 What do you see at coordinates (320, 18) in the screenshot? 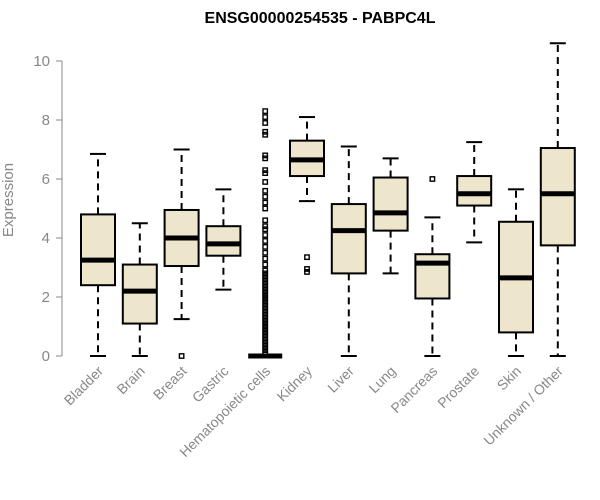
I see `chart-title: ENSG00000254535 - PABPC4L` at bounding box center [320, 18].